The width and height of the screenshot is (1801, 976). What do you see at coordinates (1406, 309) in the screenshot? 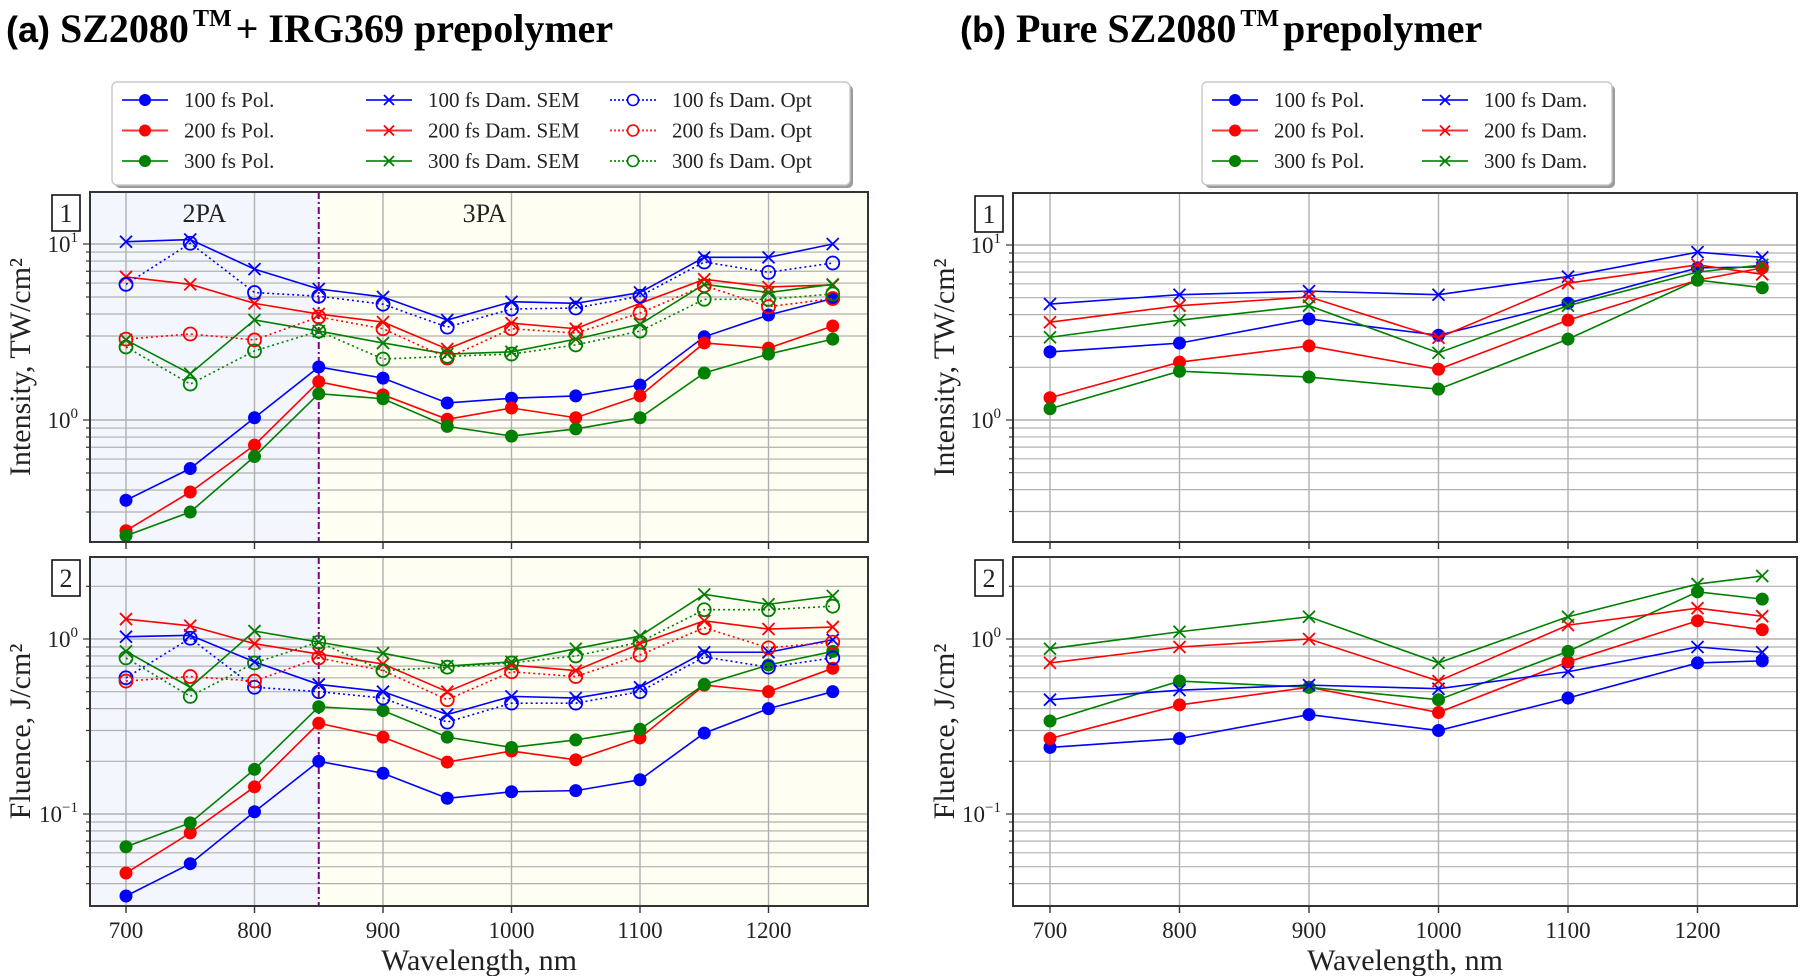
I see `series-300-fs-dam` at bounding box center [1406, 309].